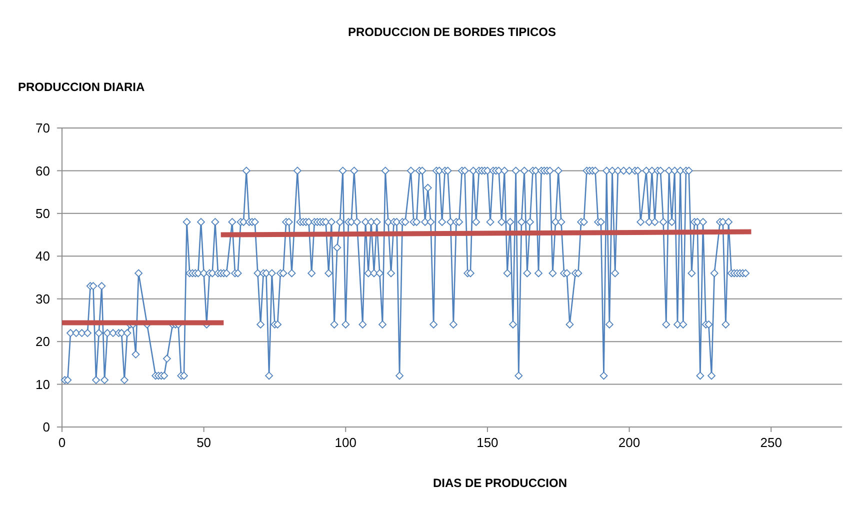 The width and height of the screenshot is (843, 525). What do you see at coordinates (345, 442) in the screenshot?
I see `x-tick-label: 100` at bounding box center [345, 442].